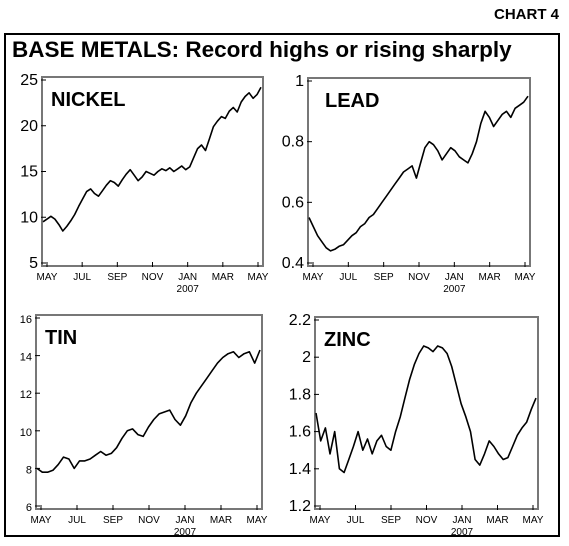 This screenshot has height=546, width=569. I want to click on nickel-x-tick-label: SEP, so click(117, 277).